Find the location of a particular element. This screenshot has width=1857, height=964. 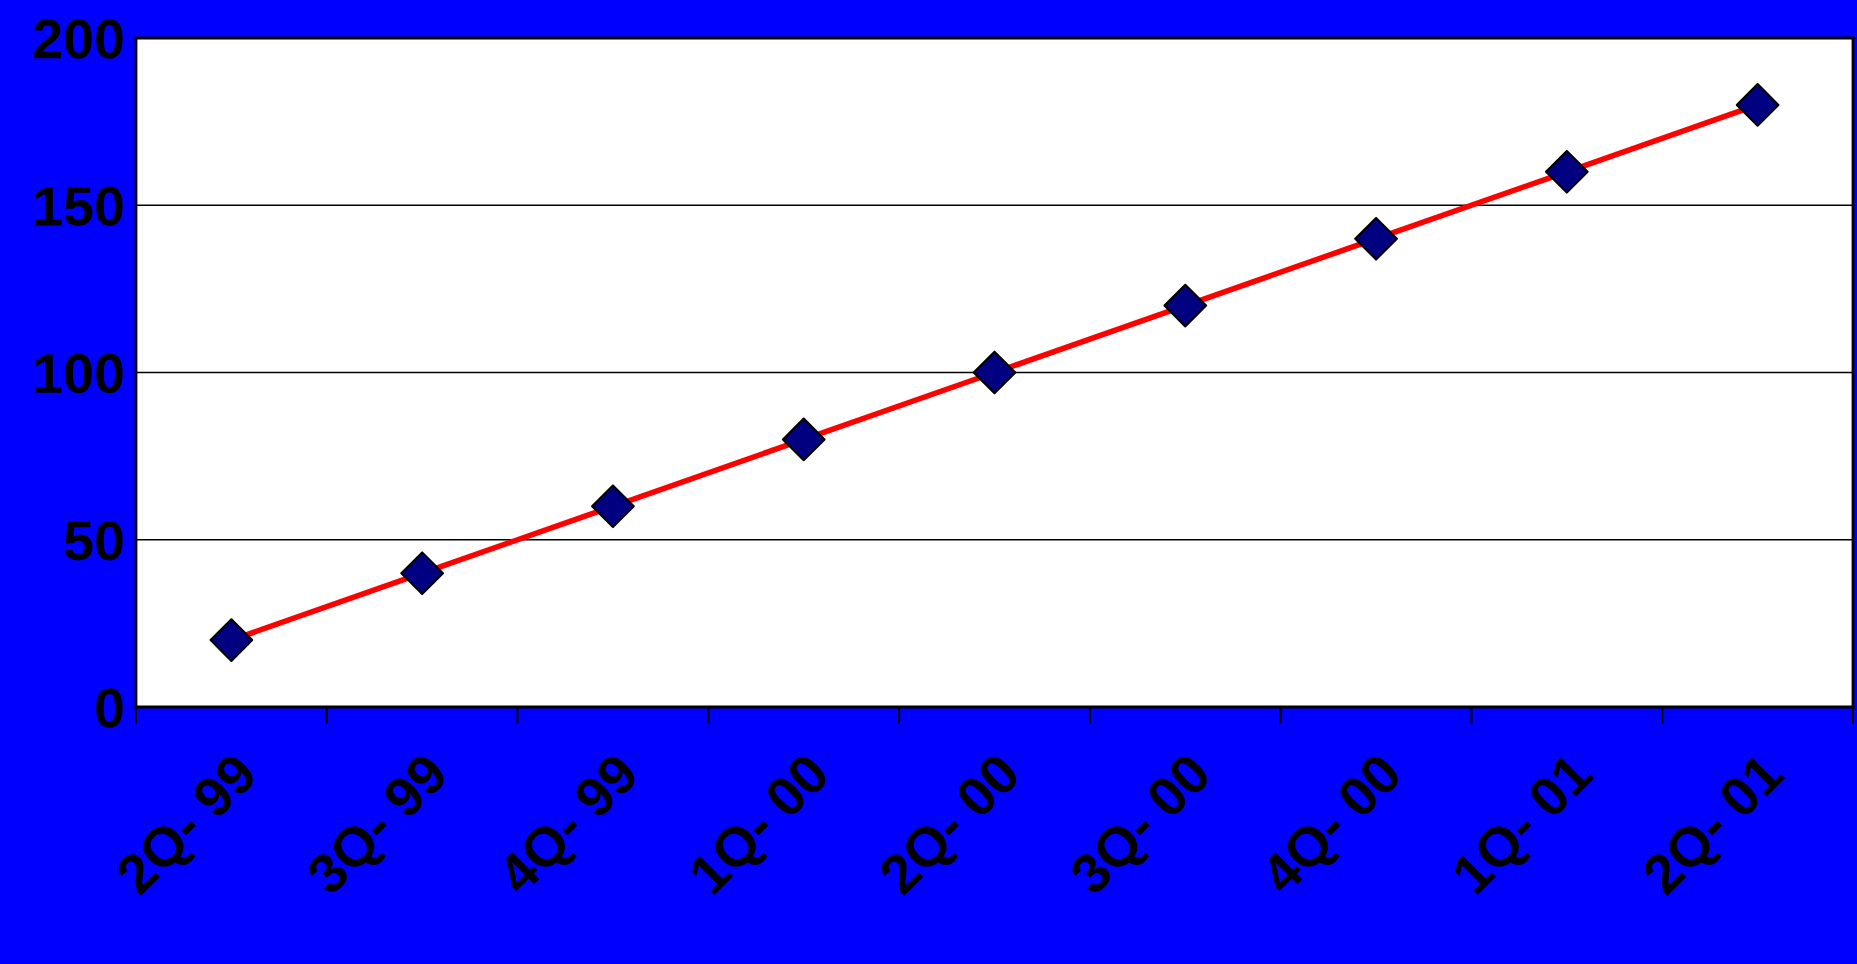

x-tick-label: 2Q- 01 is located at coordinates (1716, 827).